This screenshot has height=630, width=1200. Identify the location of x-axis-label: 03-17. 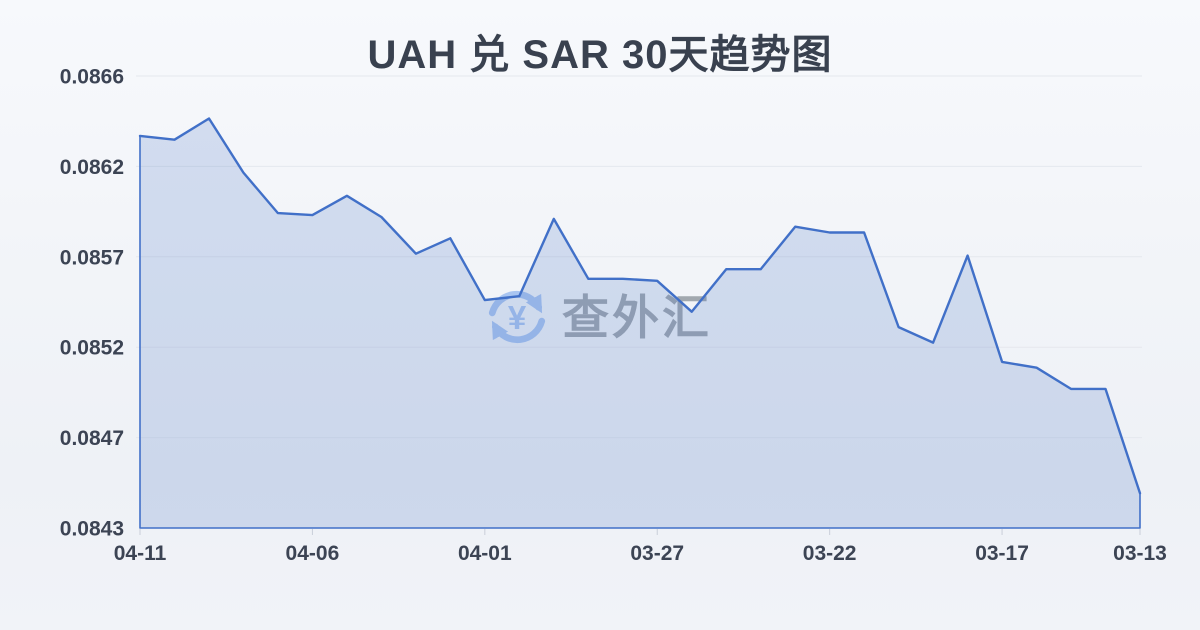
(1002, 553).